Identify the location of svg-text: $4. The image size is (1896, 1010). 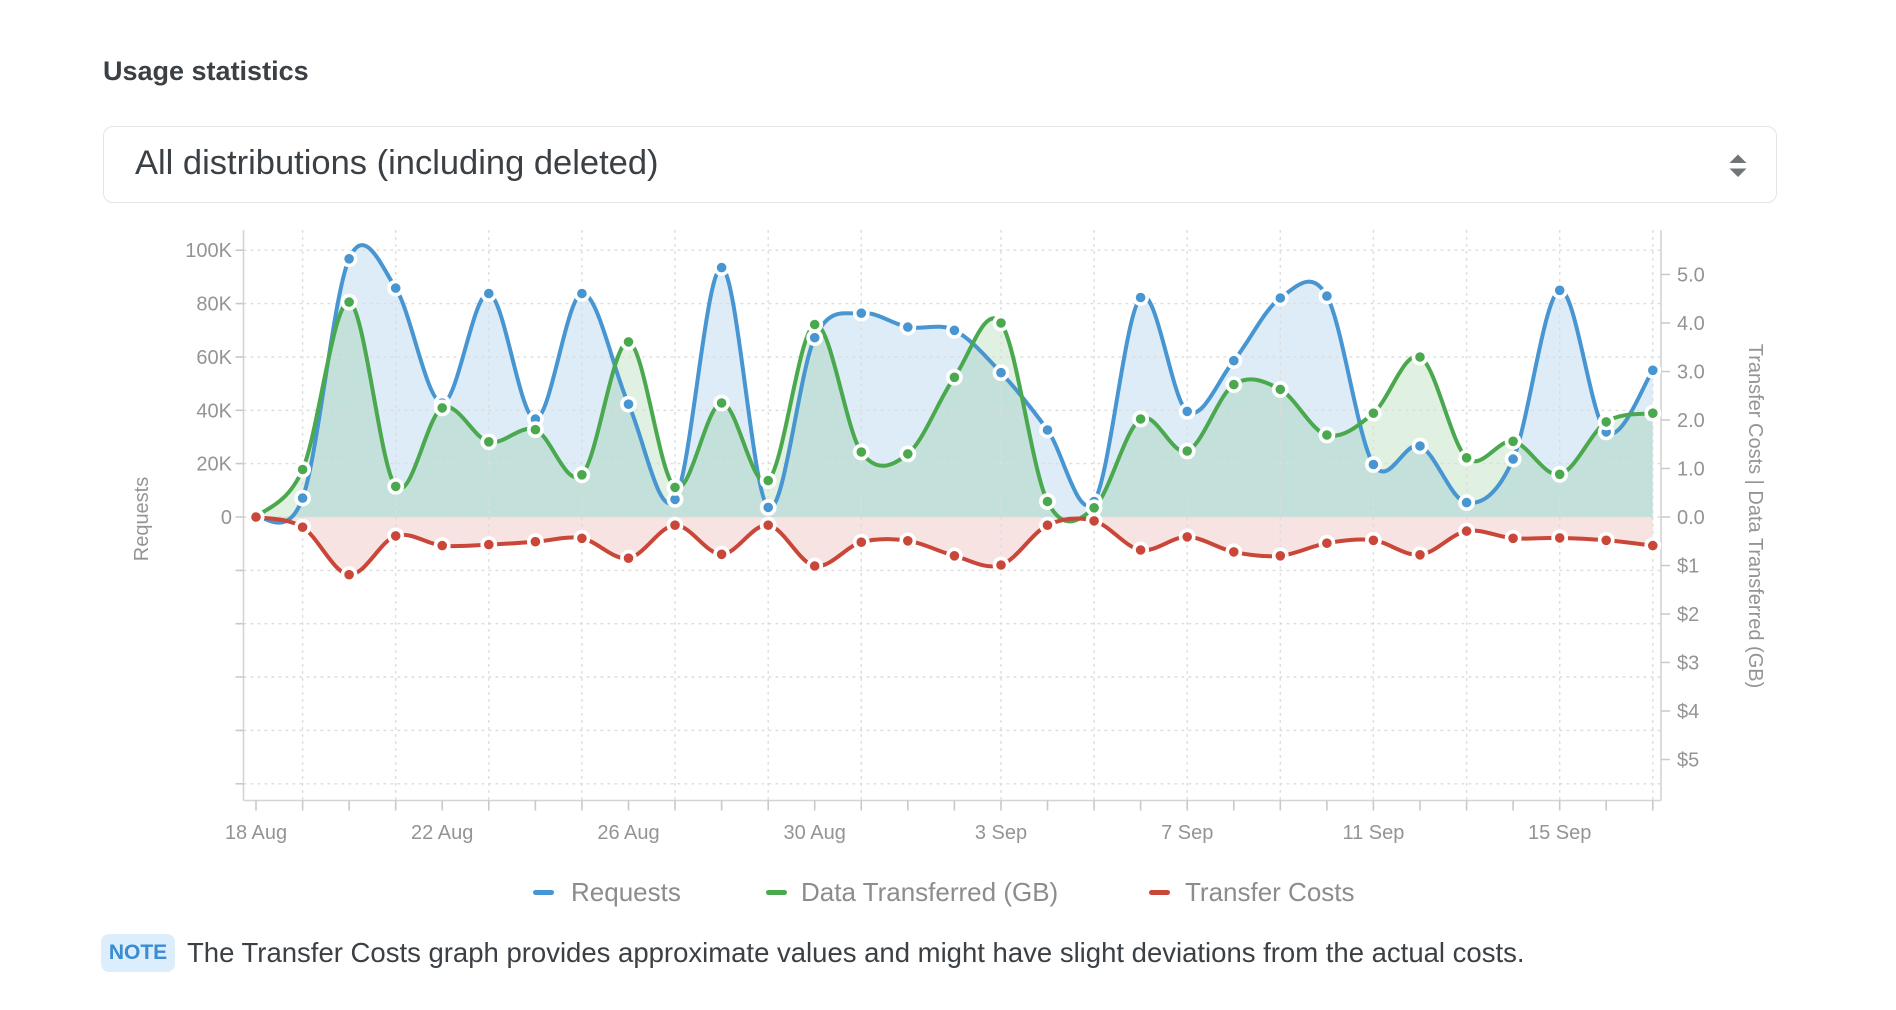
(1688, 712).